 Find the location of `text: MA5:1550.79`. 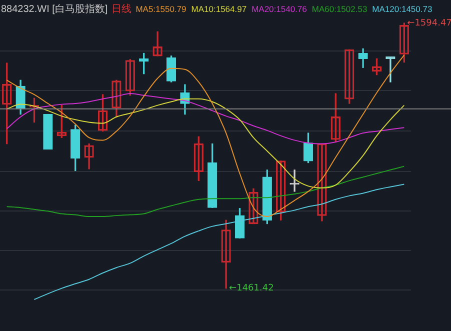

text: MA5:1550.79 is located at coordinates (161, 9).